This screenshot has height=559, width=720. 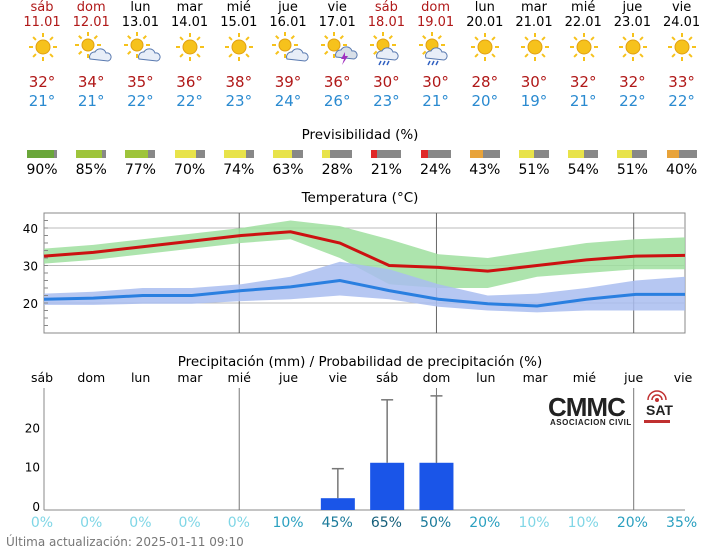 What do you see at coordinates (436, 523) in the screenshot?
I see `precipitation-probability: 50%` at bounding box center [436, 523].